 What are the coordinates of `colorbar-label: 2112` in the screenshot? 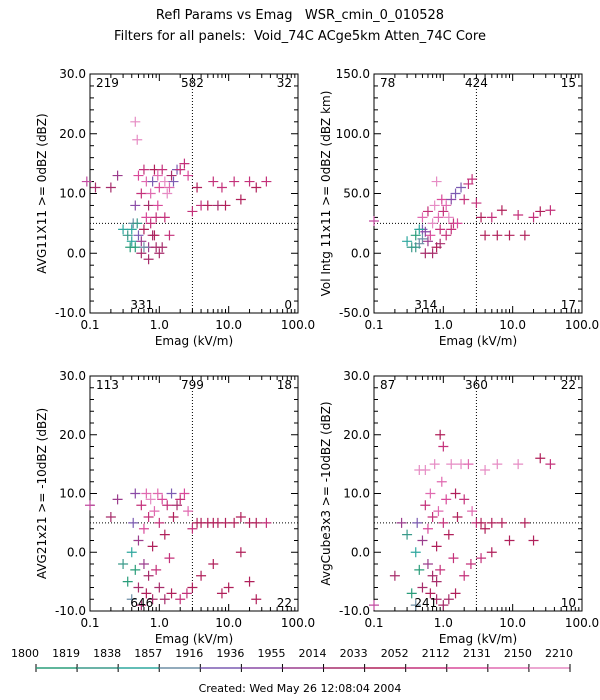 It's located at (436, 653).